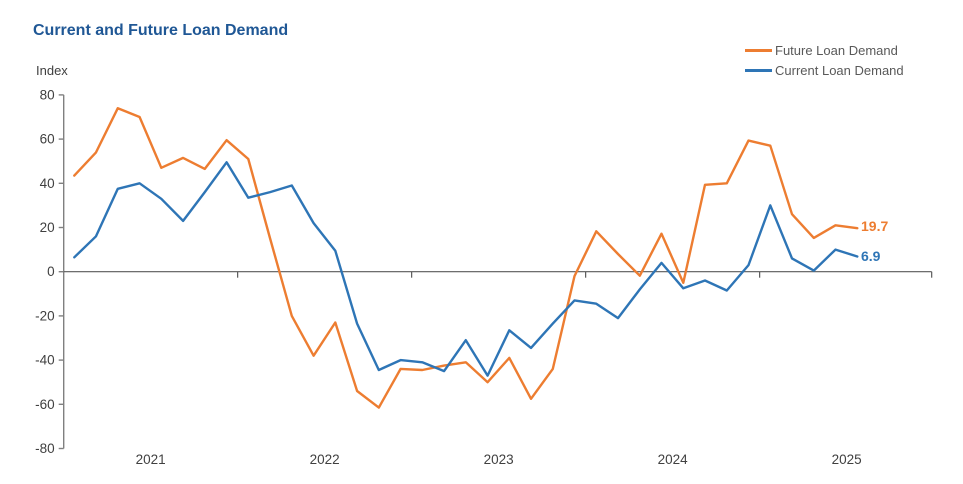 Image resolution: width=963 pixels, height=484 pixels. Describe the element at coordinates (45, 448) in the screenshot. I see `y-axis-tick-label: -80` at that location.